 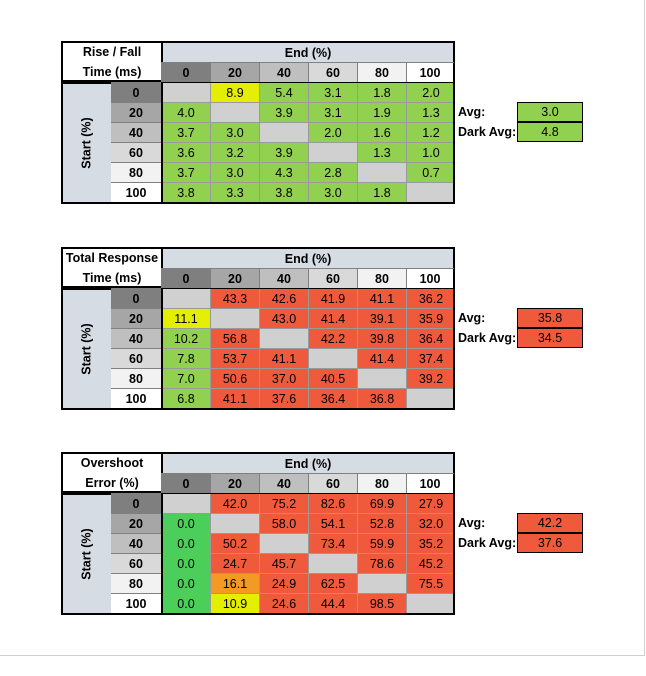 What do you see at coordinates (283, 92) in the screenshot?
I see `data-cell: 5.4` at bounding box center [283, 92].